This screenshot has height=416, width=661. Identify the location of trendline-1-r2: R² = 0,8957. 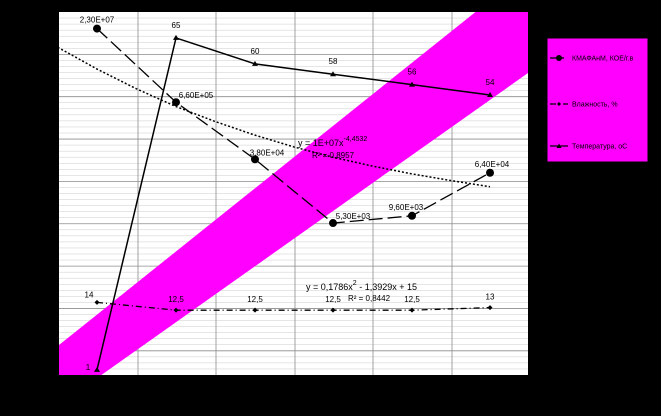
(333, 155).